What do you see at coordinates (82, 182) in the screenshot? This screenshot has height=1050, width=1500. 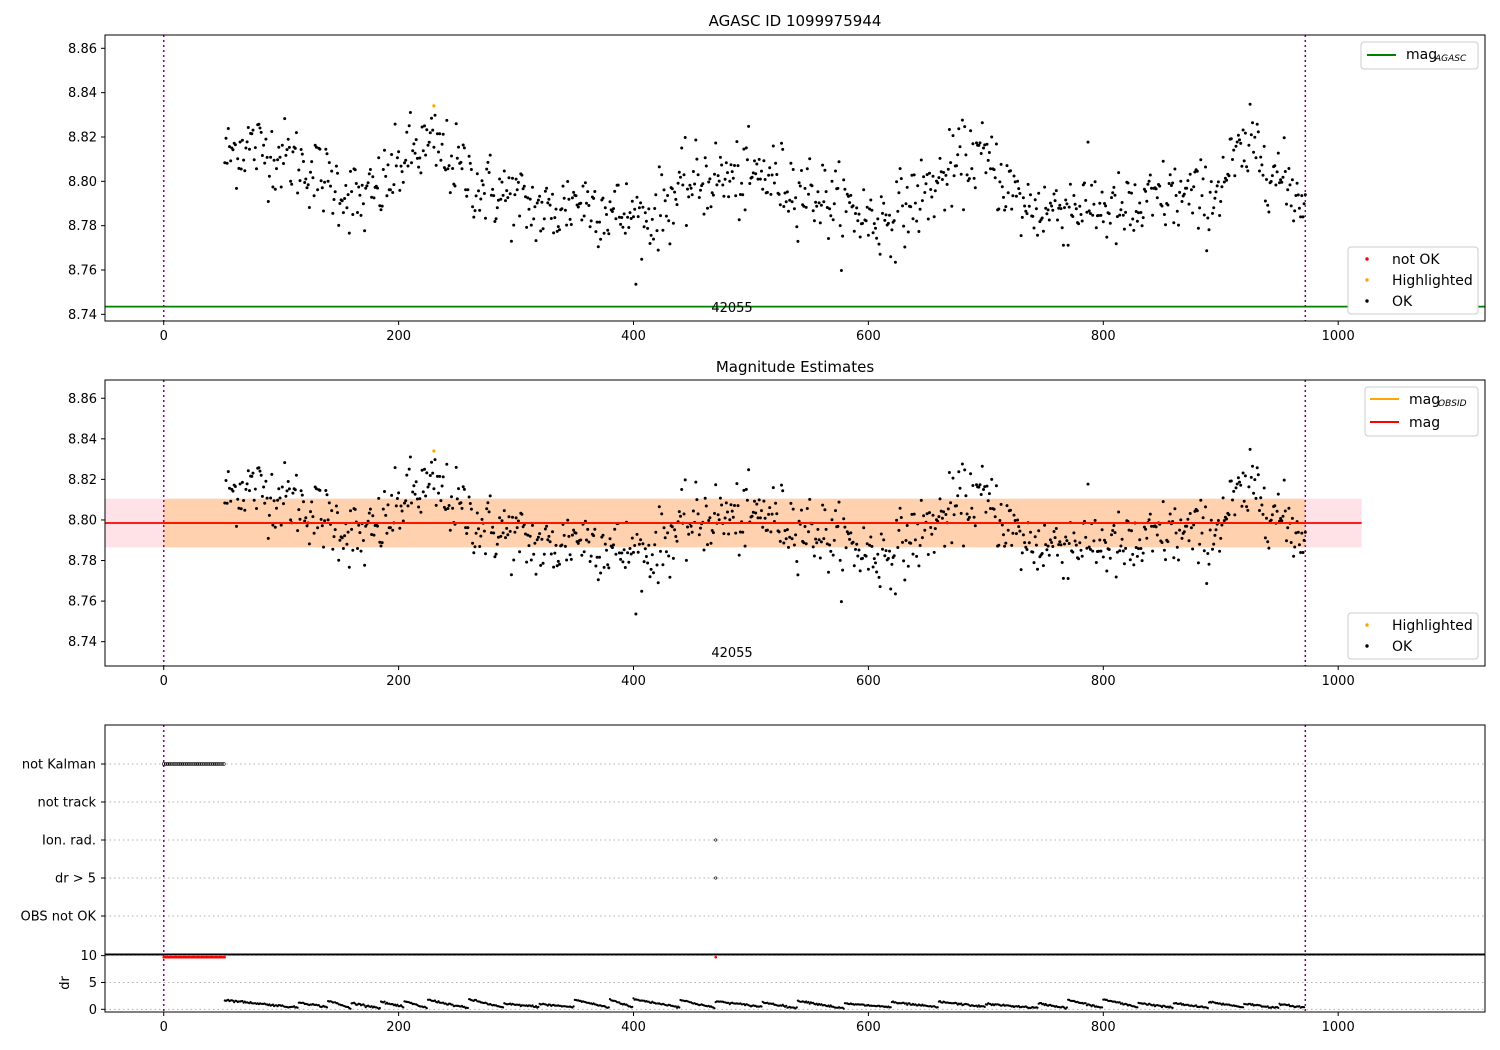 I see `y-tick-label: 8.80` at bounding box center [82, 182].